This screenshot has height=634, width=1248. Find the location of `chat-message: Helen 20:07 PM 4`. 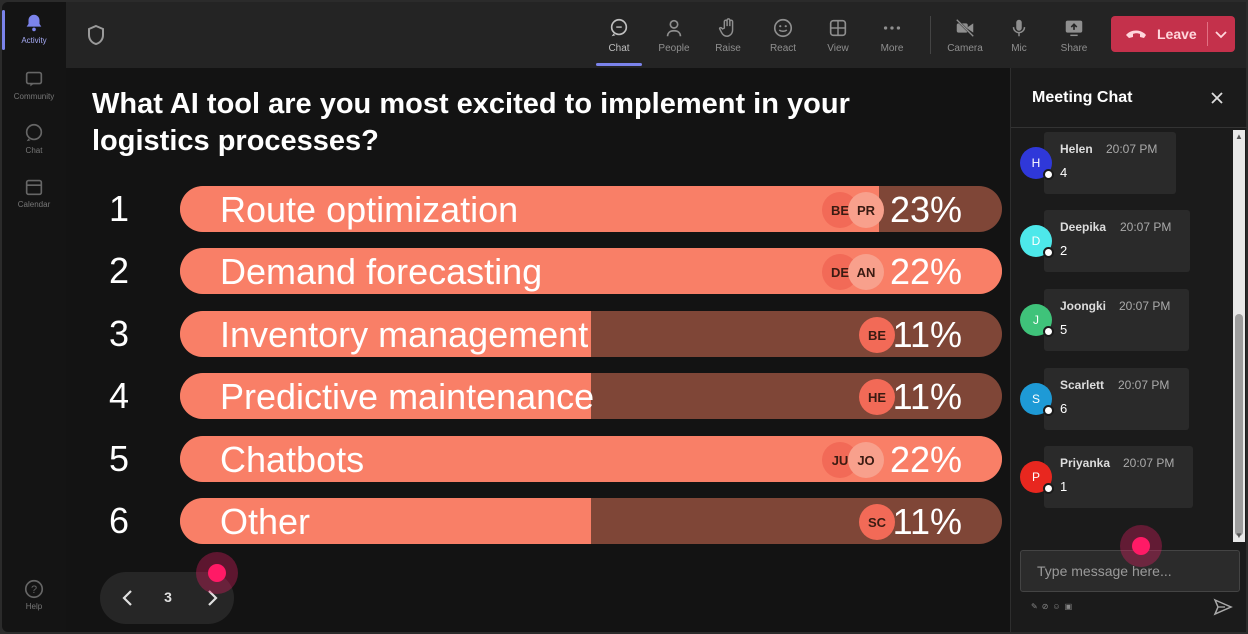

chat-message: Helen 20:07 PM 4 is located at coordinates (1110, 163).